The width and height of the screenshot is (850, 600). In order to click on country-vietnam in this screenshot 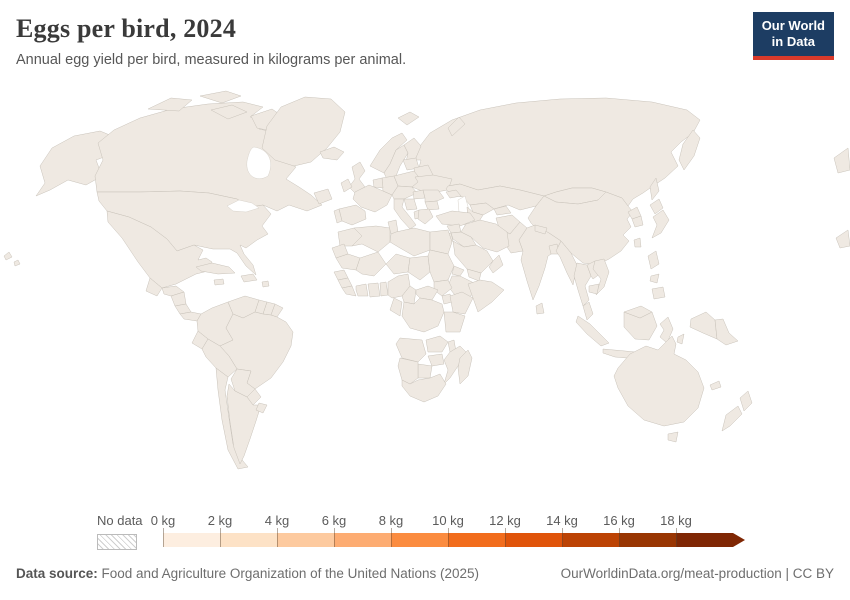, I will do `click(601, 277)`.